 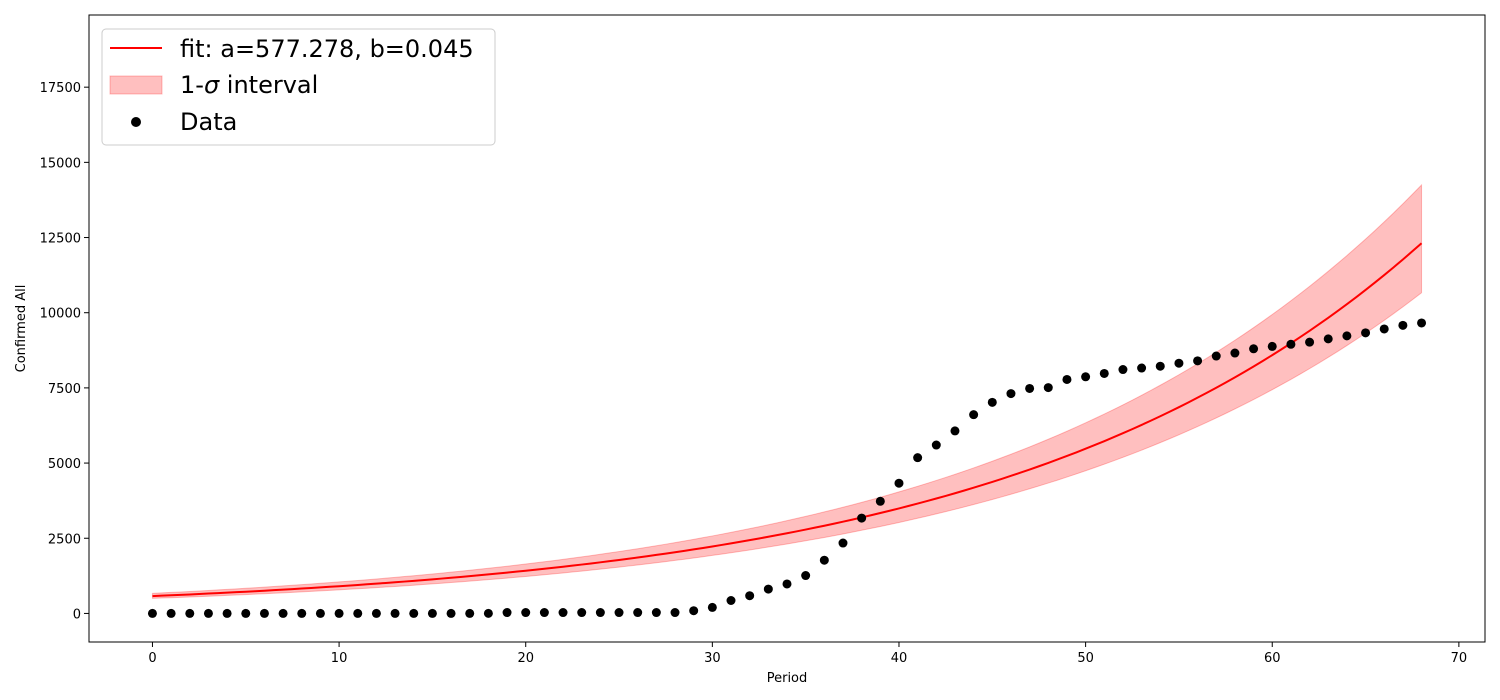 What do you see at coordinates (212, 85) in the screenshot?
I see `legend-interval-symbol: σ` at bounding box center [212, 85].